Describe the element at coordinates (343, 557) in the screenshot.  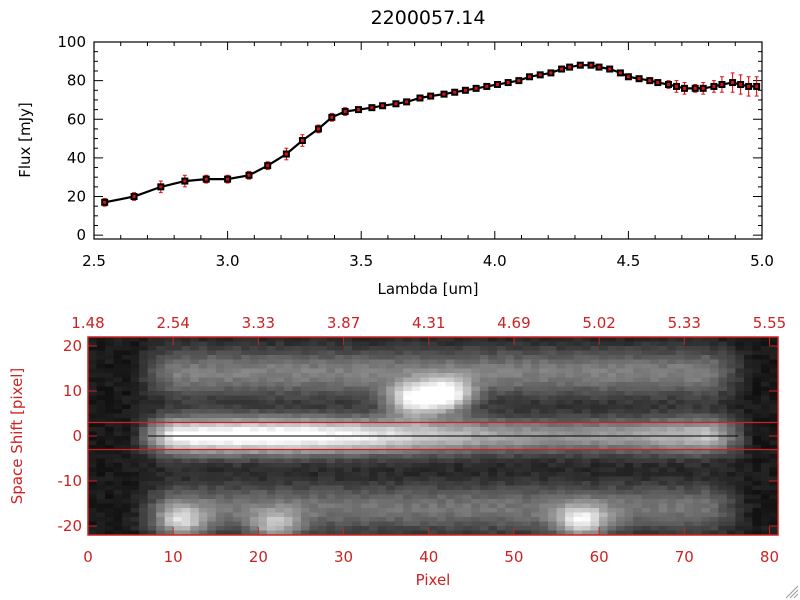
I see `image-x-tick-label: 30` at that location.